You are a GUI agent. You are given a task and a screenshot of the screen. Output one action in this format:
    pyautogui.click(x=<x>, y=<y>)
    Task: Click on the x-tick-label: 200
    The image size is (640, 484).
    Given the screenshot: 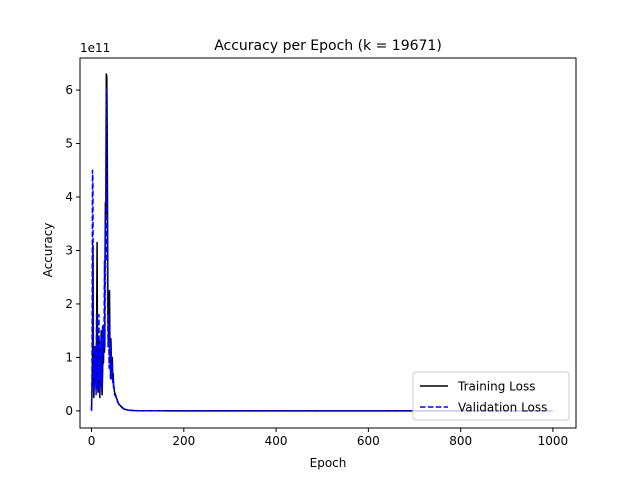 What is the action you would take?
    pyautogui.click(x=183, y=441)
    